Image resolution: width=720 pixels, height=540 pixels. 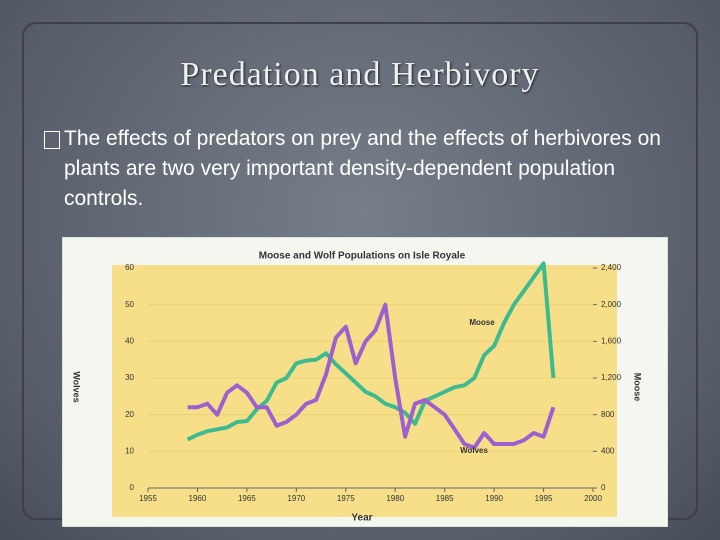 I want to click on y2-tick-label: 400, so click(x=608, y=450).